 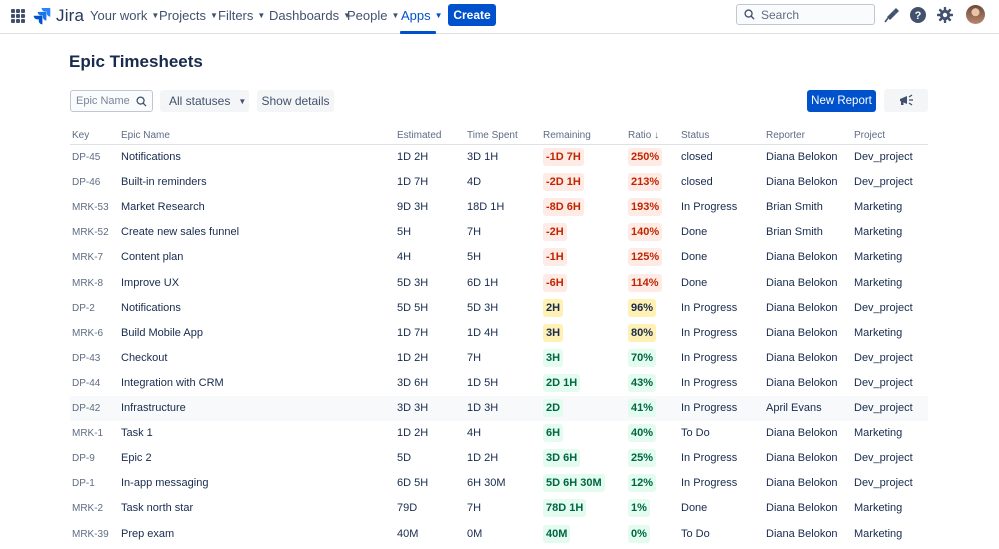 I want to click on nav-apps: Apps ▼, so click(x=422, y=15).